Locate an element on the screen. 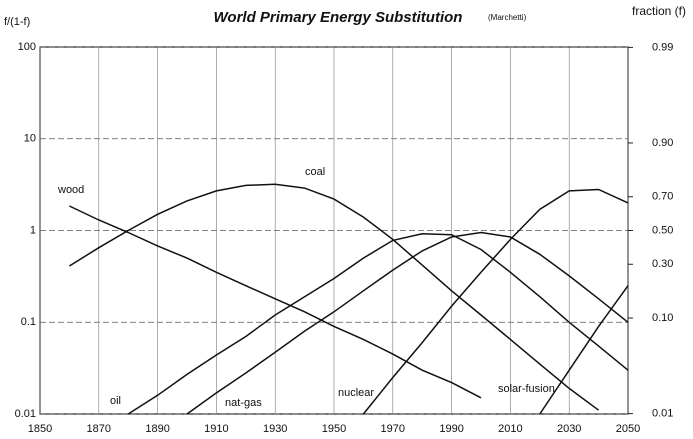 This screenshot has height=439, width=693. x-tick-label: 1890 is located at coordinates (157, 429).